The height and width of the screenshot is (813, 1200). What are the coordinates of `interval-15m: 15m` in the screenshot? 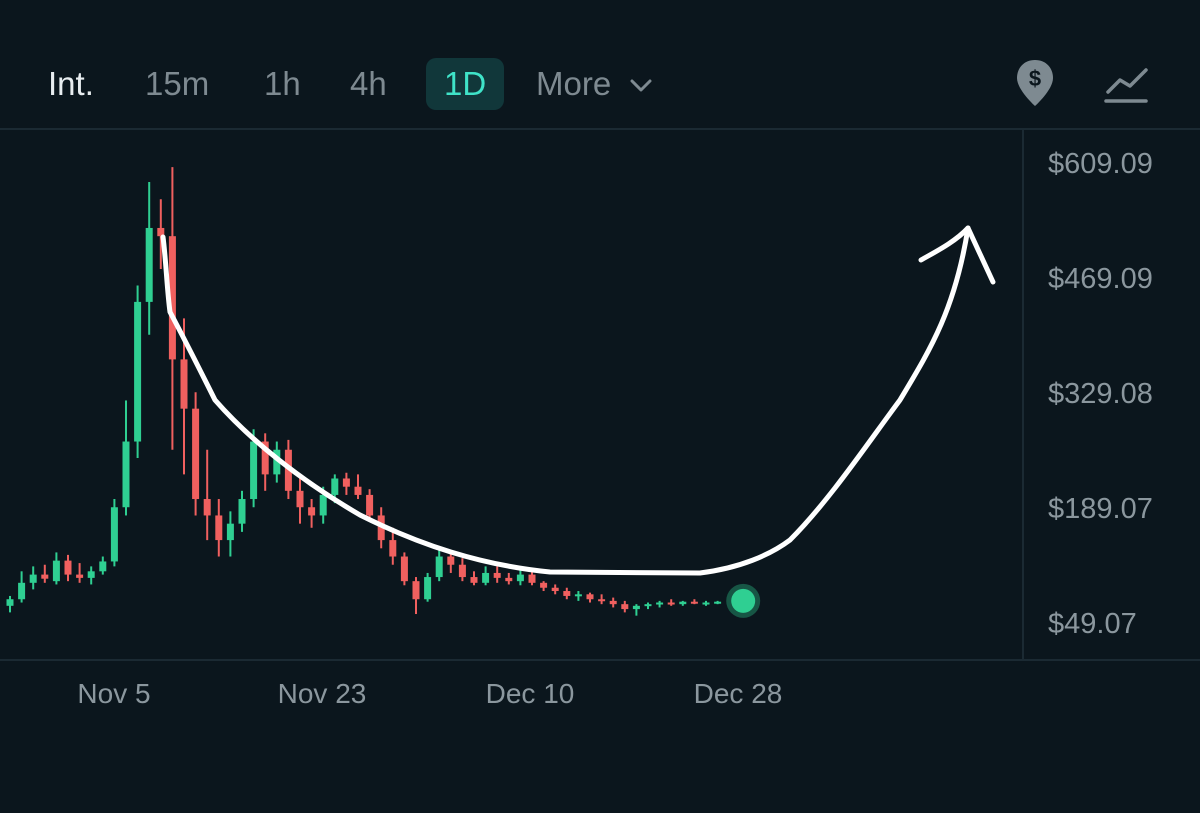 It's located at (177, 83).